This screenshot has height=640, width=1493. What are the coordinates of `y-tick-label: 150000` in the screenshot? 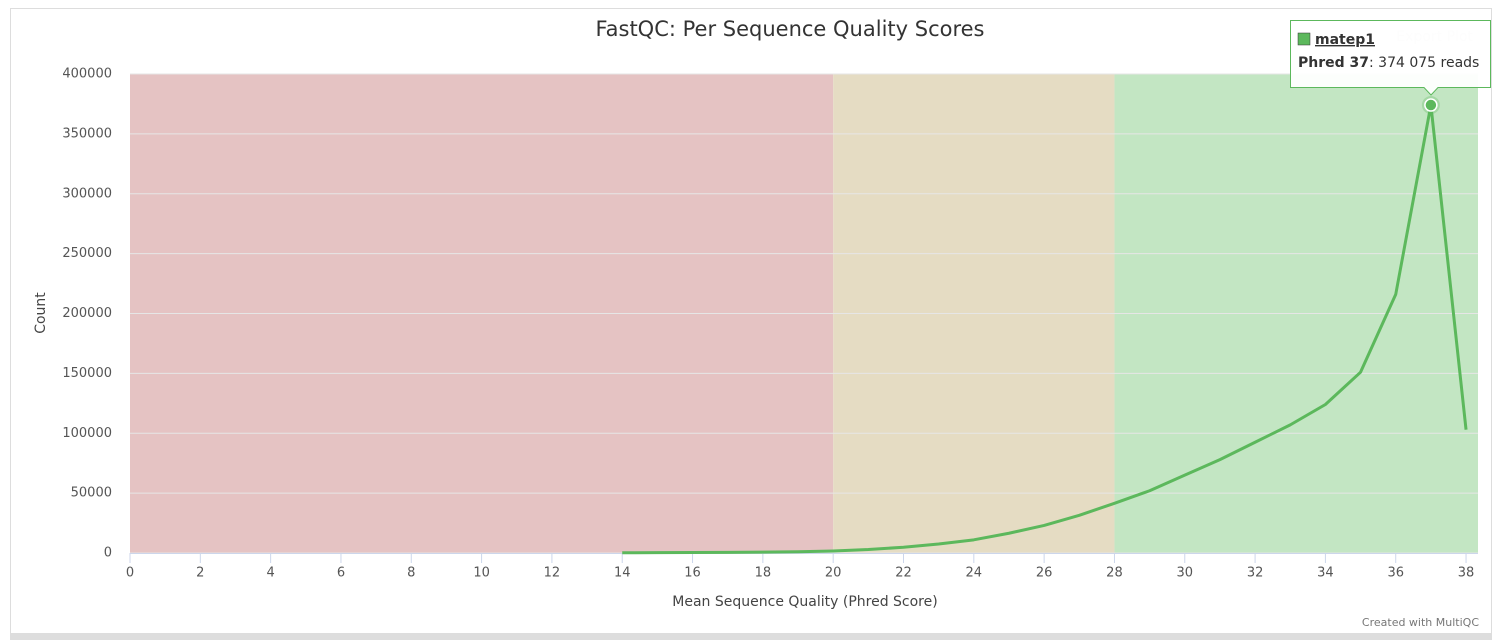 It's located at (87, 373).